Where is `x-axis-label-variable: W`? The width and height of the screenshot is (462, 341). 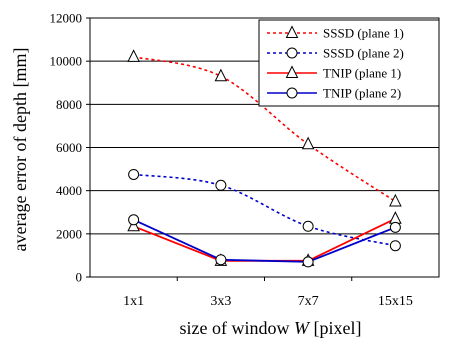 x-axis-label-variable: W is located at coordinates (302, 328).